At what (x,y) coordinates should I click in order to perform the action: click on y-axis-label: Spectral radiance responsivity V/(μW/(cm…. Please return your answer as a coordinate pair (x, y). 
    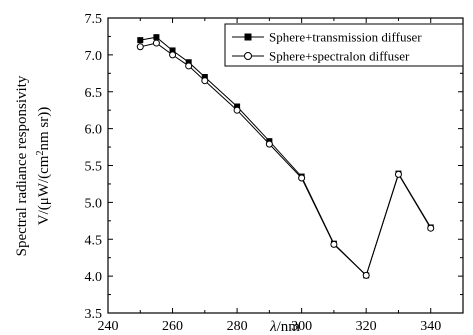
    Looking at the image, I should click on (33, 165).